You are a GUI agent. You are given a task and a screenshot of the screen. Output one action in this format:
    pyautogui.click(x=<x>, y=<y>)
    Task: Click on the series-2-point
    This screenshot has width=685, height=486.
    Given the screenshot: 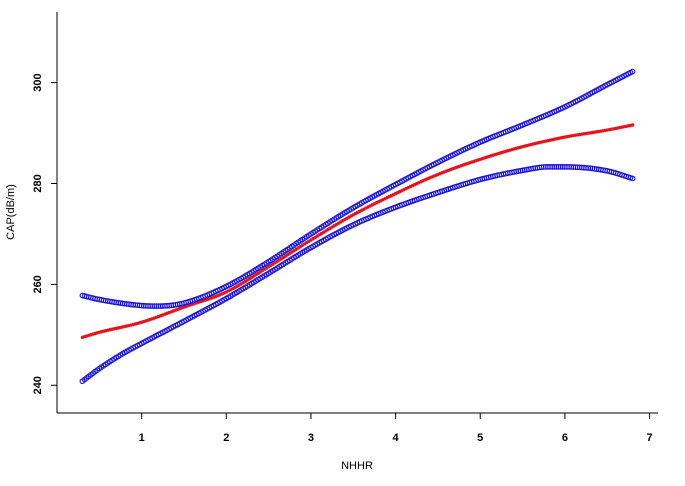 What is the action you would take?
    pyautogui.click(x=632, y=71)
    